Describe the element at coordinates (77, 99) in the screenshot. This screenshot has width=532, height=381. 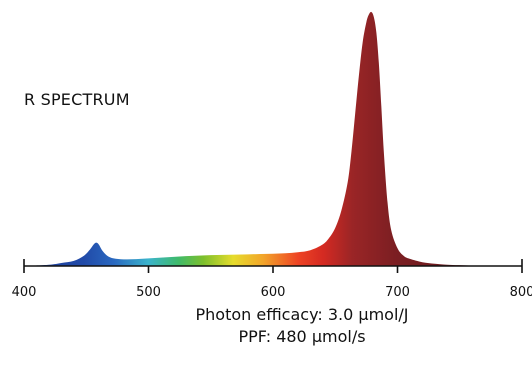
I see `chart-title: R SPECTRUM` at that location.